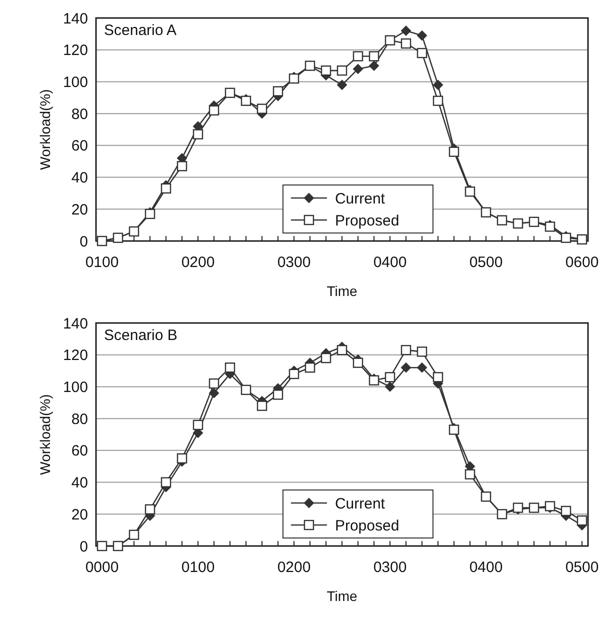 The width and height of the screenshot is (612, 625). What do you see at coordinates (582, 262) in the screenshot?
I see `x-tick-label: 0600` at bounding box center [582, 262].